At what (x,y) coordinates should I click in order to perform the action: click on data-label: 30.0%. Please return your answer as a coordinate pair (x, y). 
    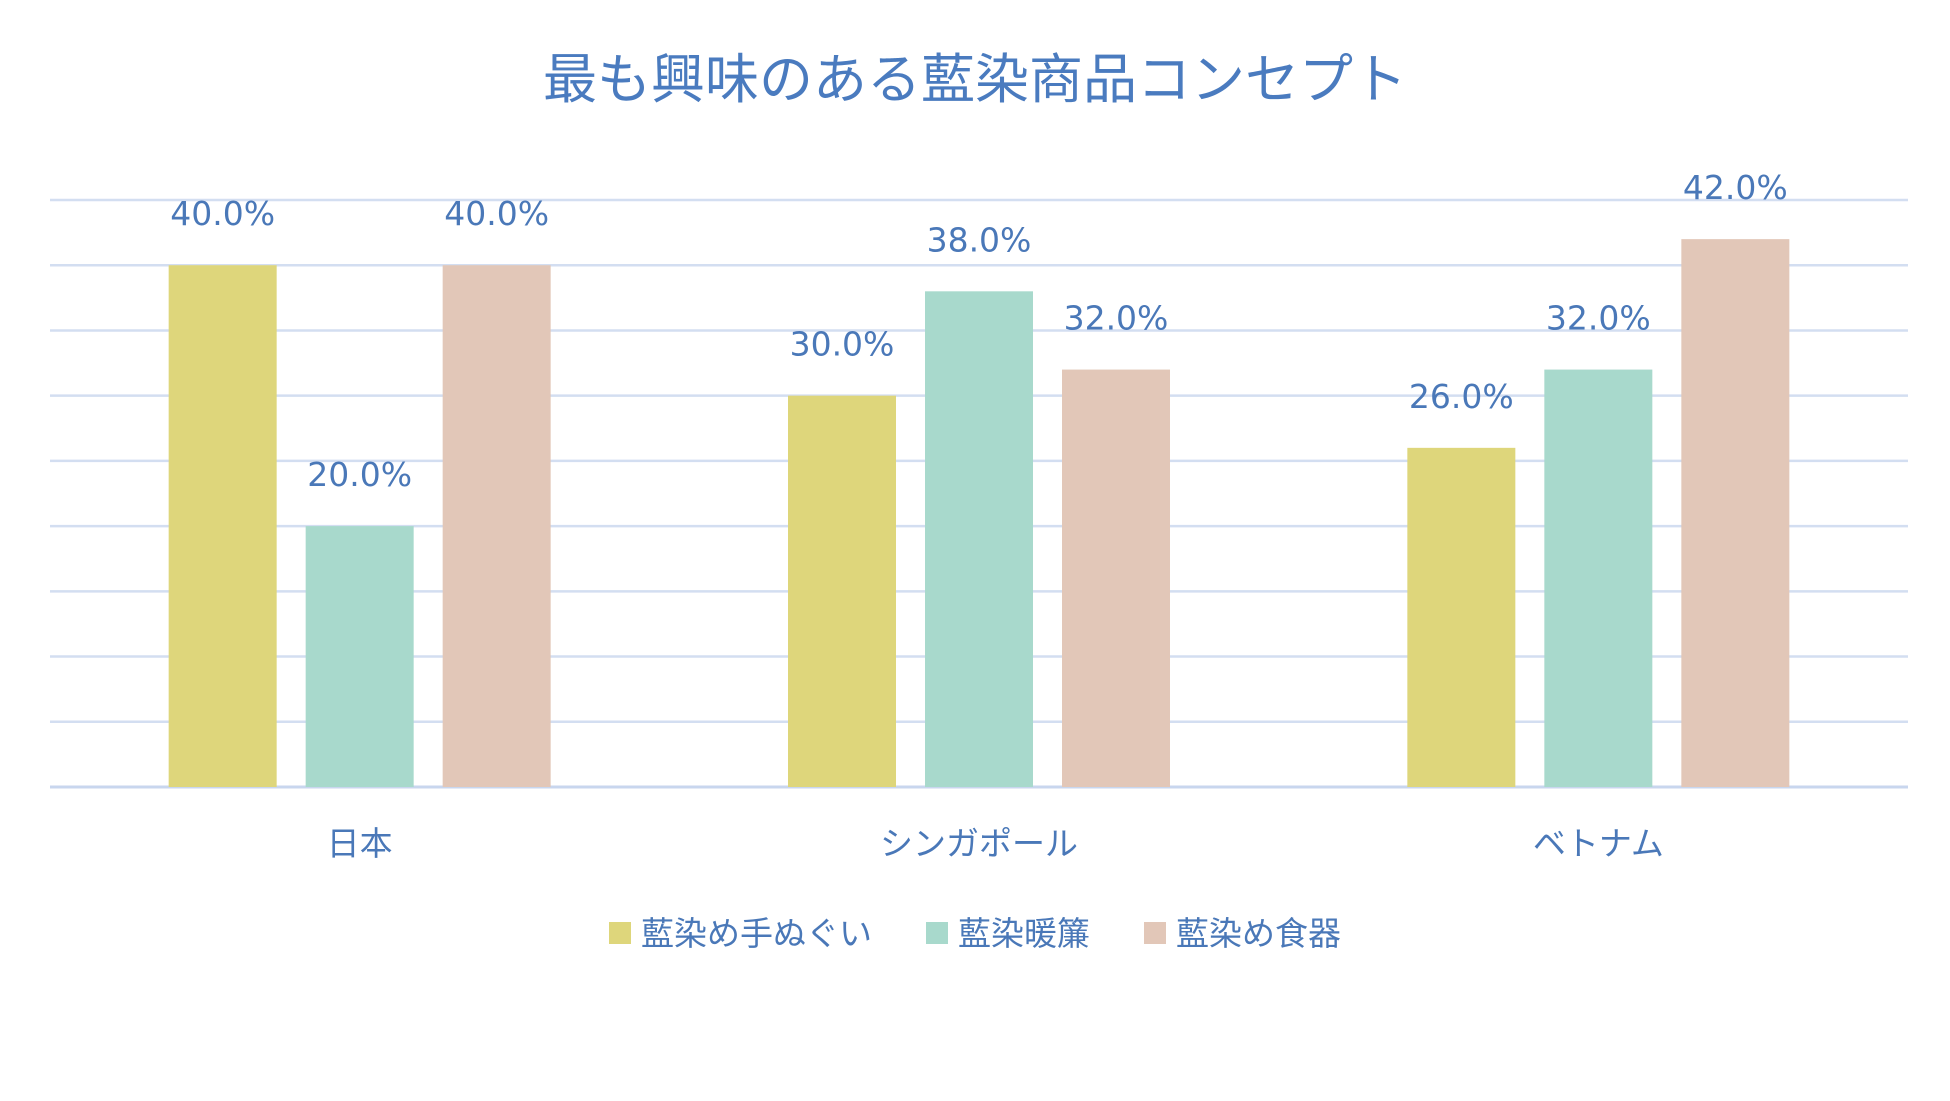
    Looking at the image, I should click on (842, 344).